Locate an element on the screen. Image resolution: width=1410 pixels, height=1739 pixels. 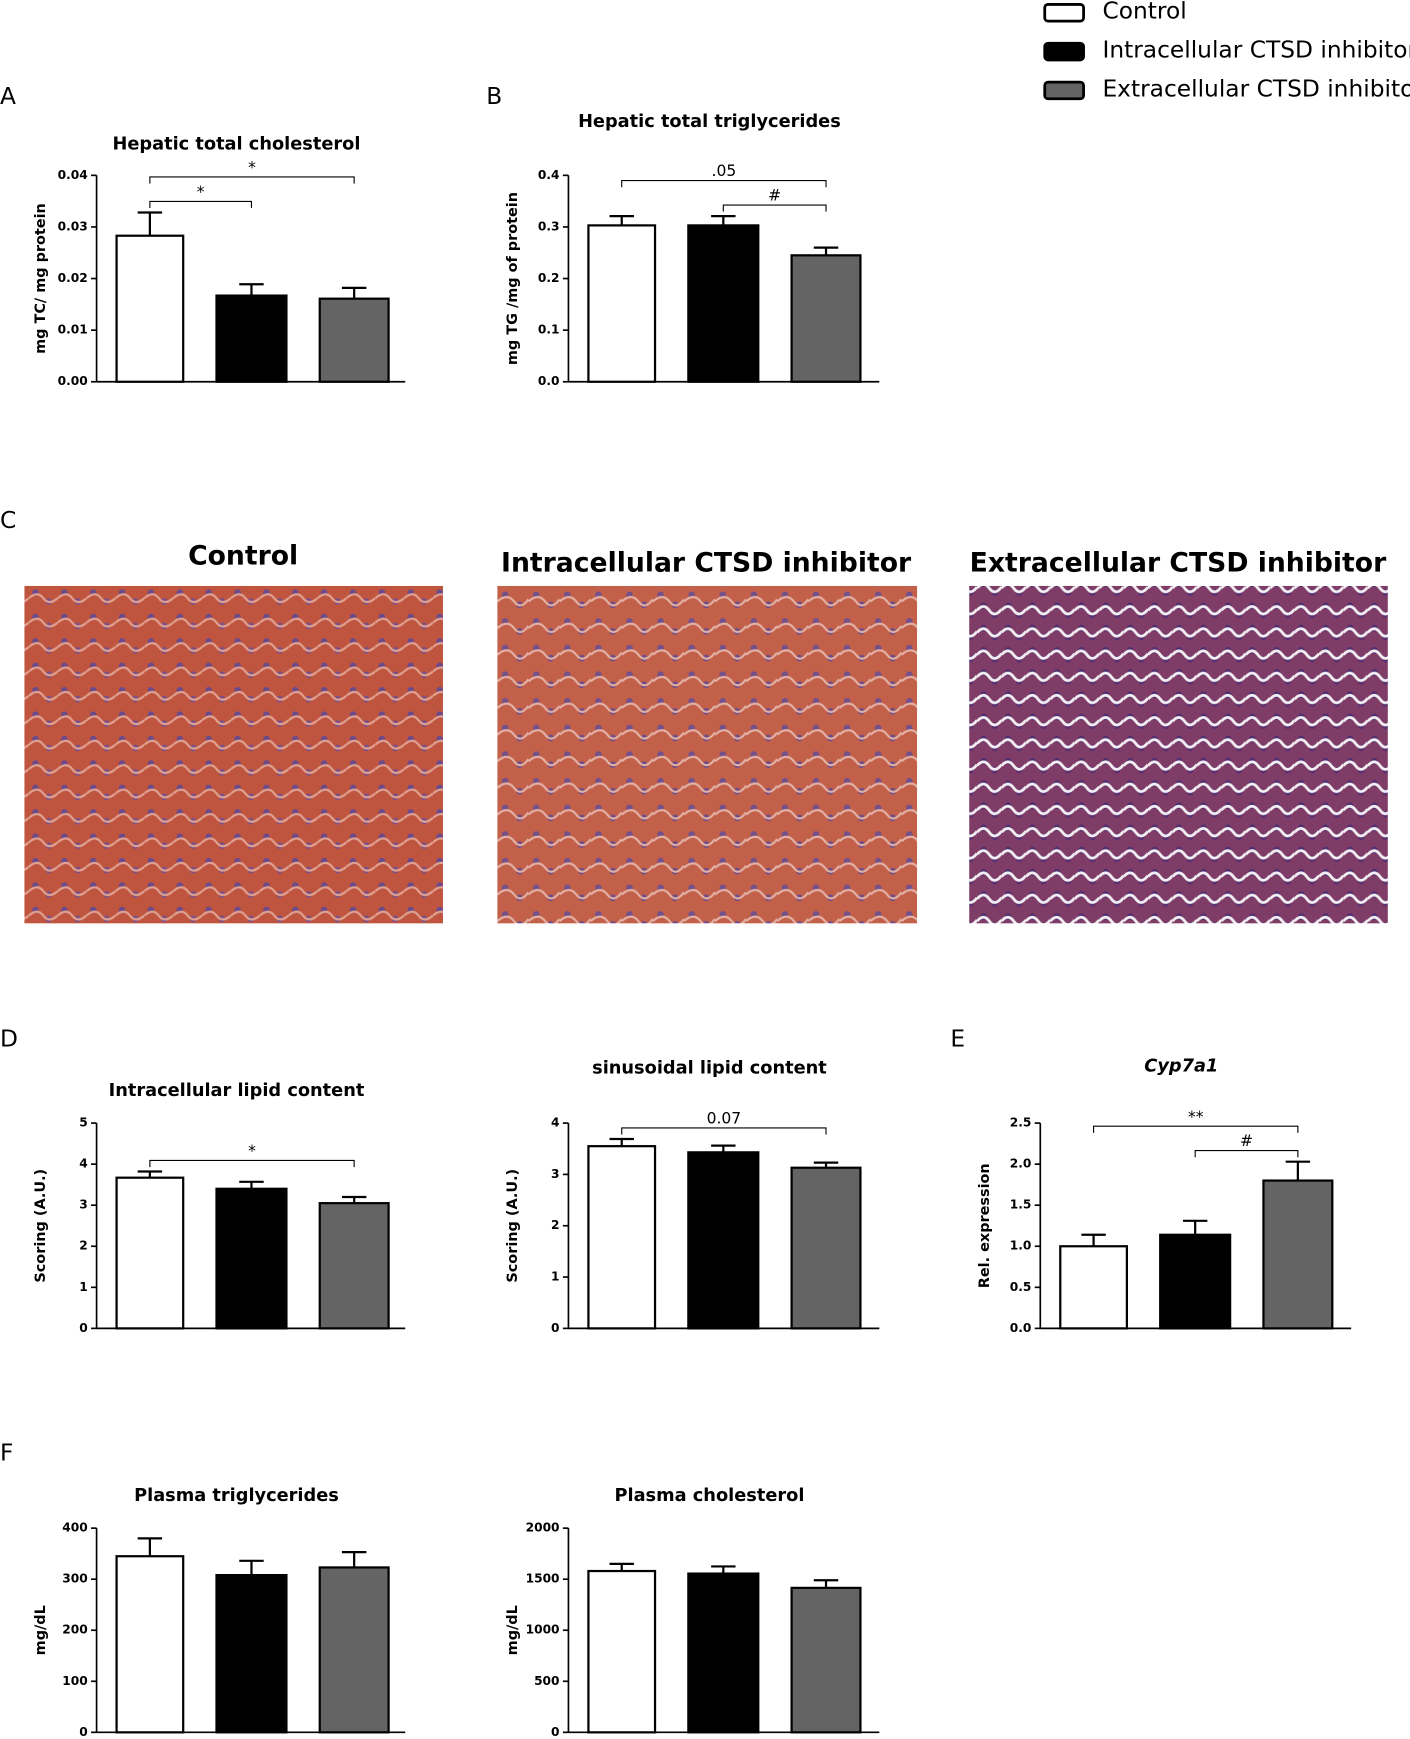
y-tick-label: 2.0 is located at coordinates (1021, 1164).